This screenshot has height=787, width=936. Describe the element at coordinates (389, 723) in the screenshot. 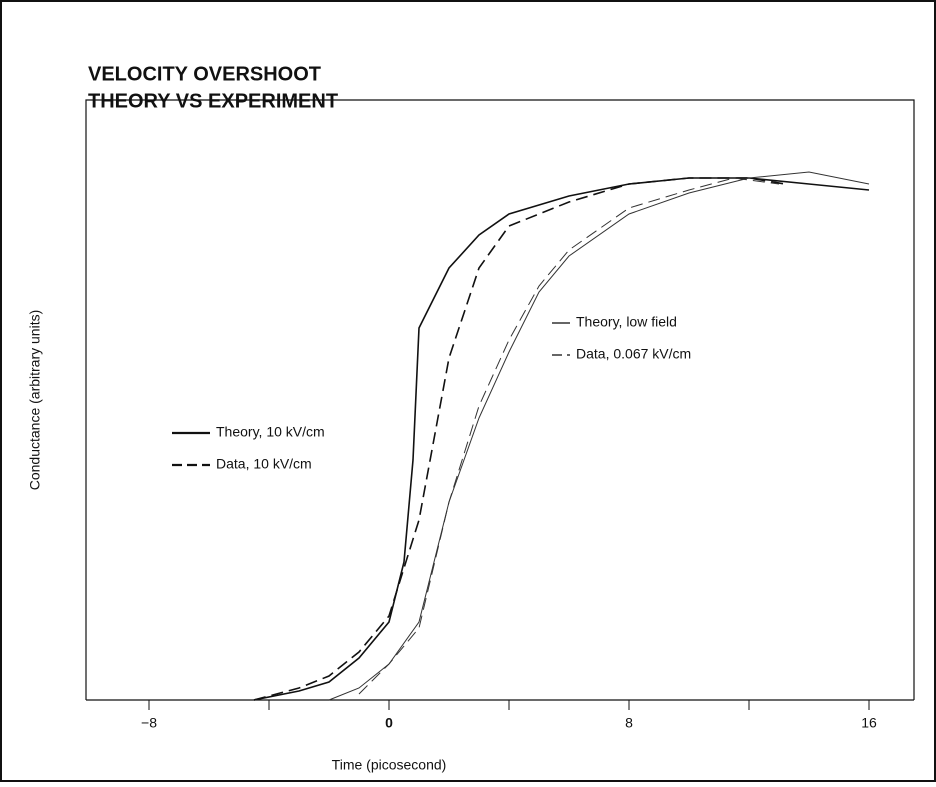

I see `x-tick-label: 0` at that location.